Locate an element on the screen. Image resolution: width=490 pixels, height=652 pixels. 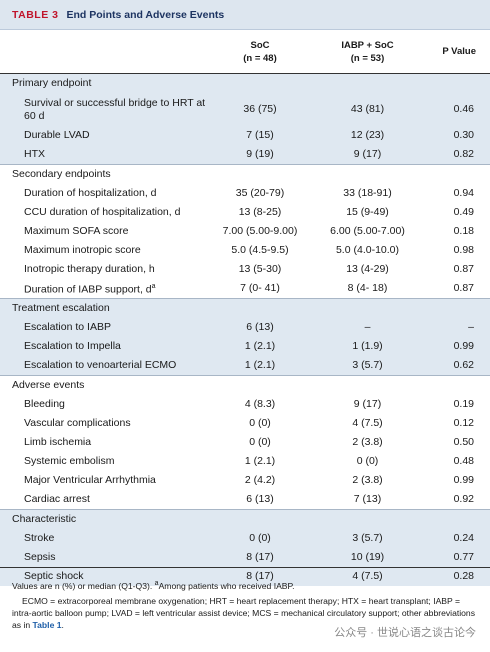
soc-value: 4 (8.3) is located at coordinates (260, 404).